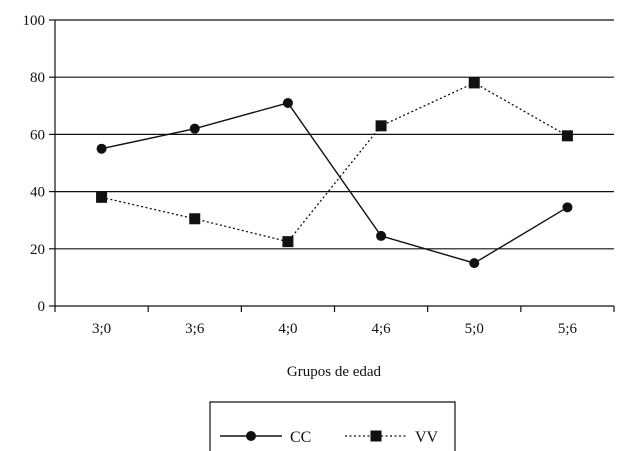 The height and width of the screenshot is (451, 624). I want to click on legend-label-CC: CC, so click(300, 437).